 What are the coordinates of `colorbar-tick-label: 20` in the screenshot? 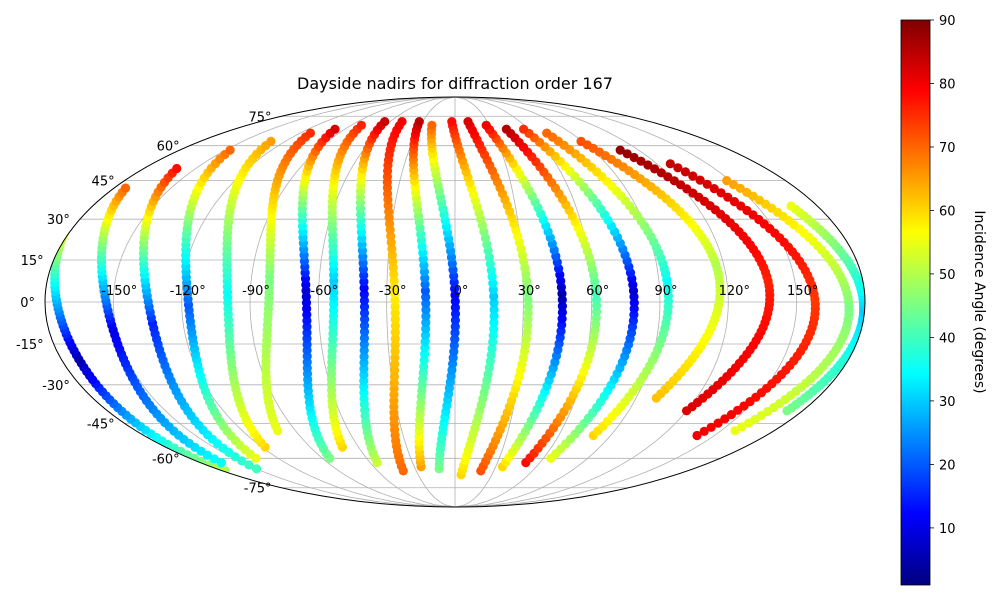 It's located at (947, 465).